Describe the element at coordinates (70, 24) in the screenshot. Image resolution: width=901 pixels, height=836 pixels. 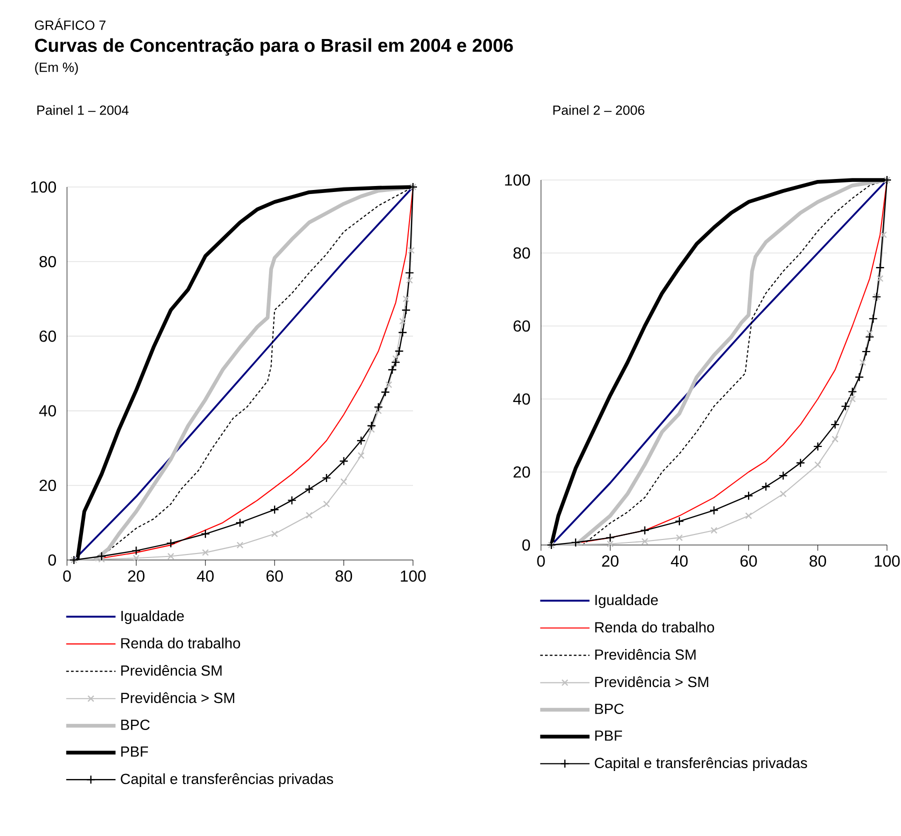
I see `text: GRÁFICO 7` at that location.